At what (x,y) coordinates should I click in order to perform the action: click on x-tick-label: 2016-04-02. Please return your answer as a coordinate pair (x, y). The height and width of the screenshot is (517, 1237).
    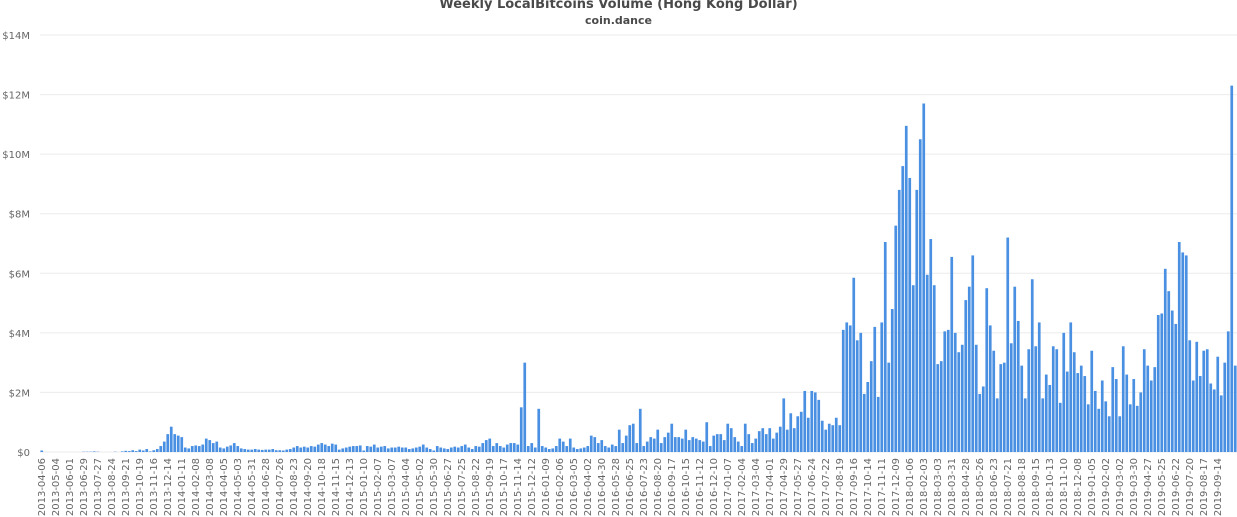
    Looking at the image, I should click on (588, 487).